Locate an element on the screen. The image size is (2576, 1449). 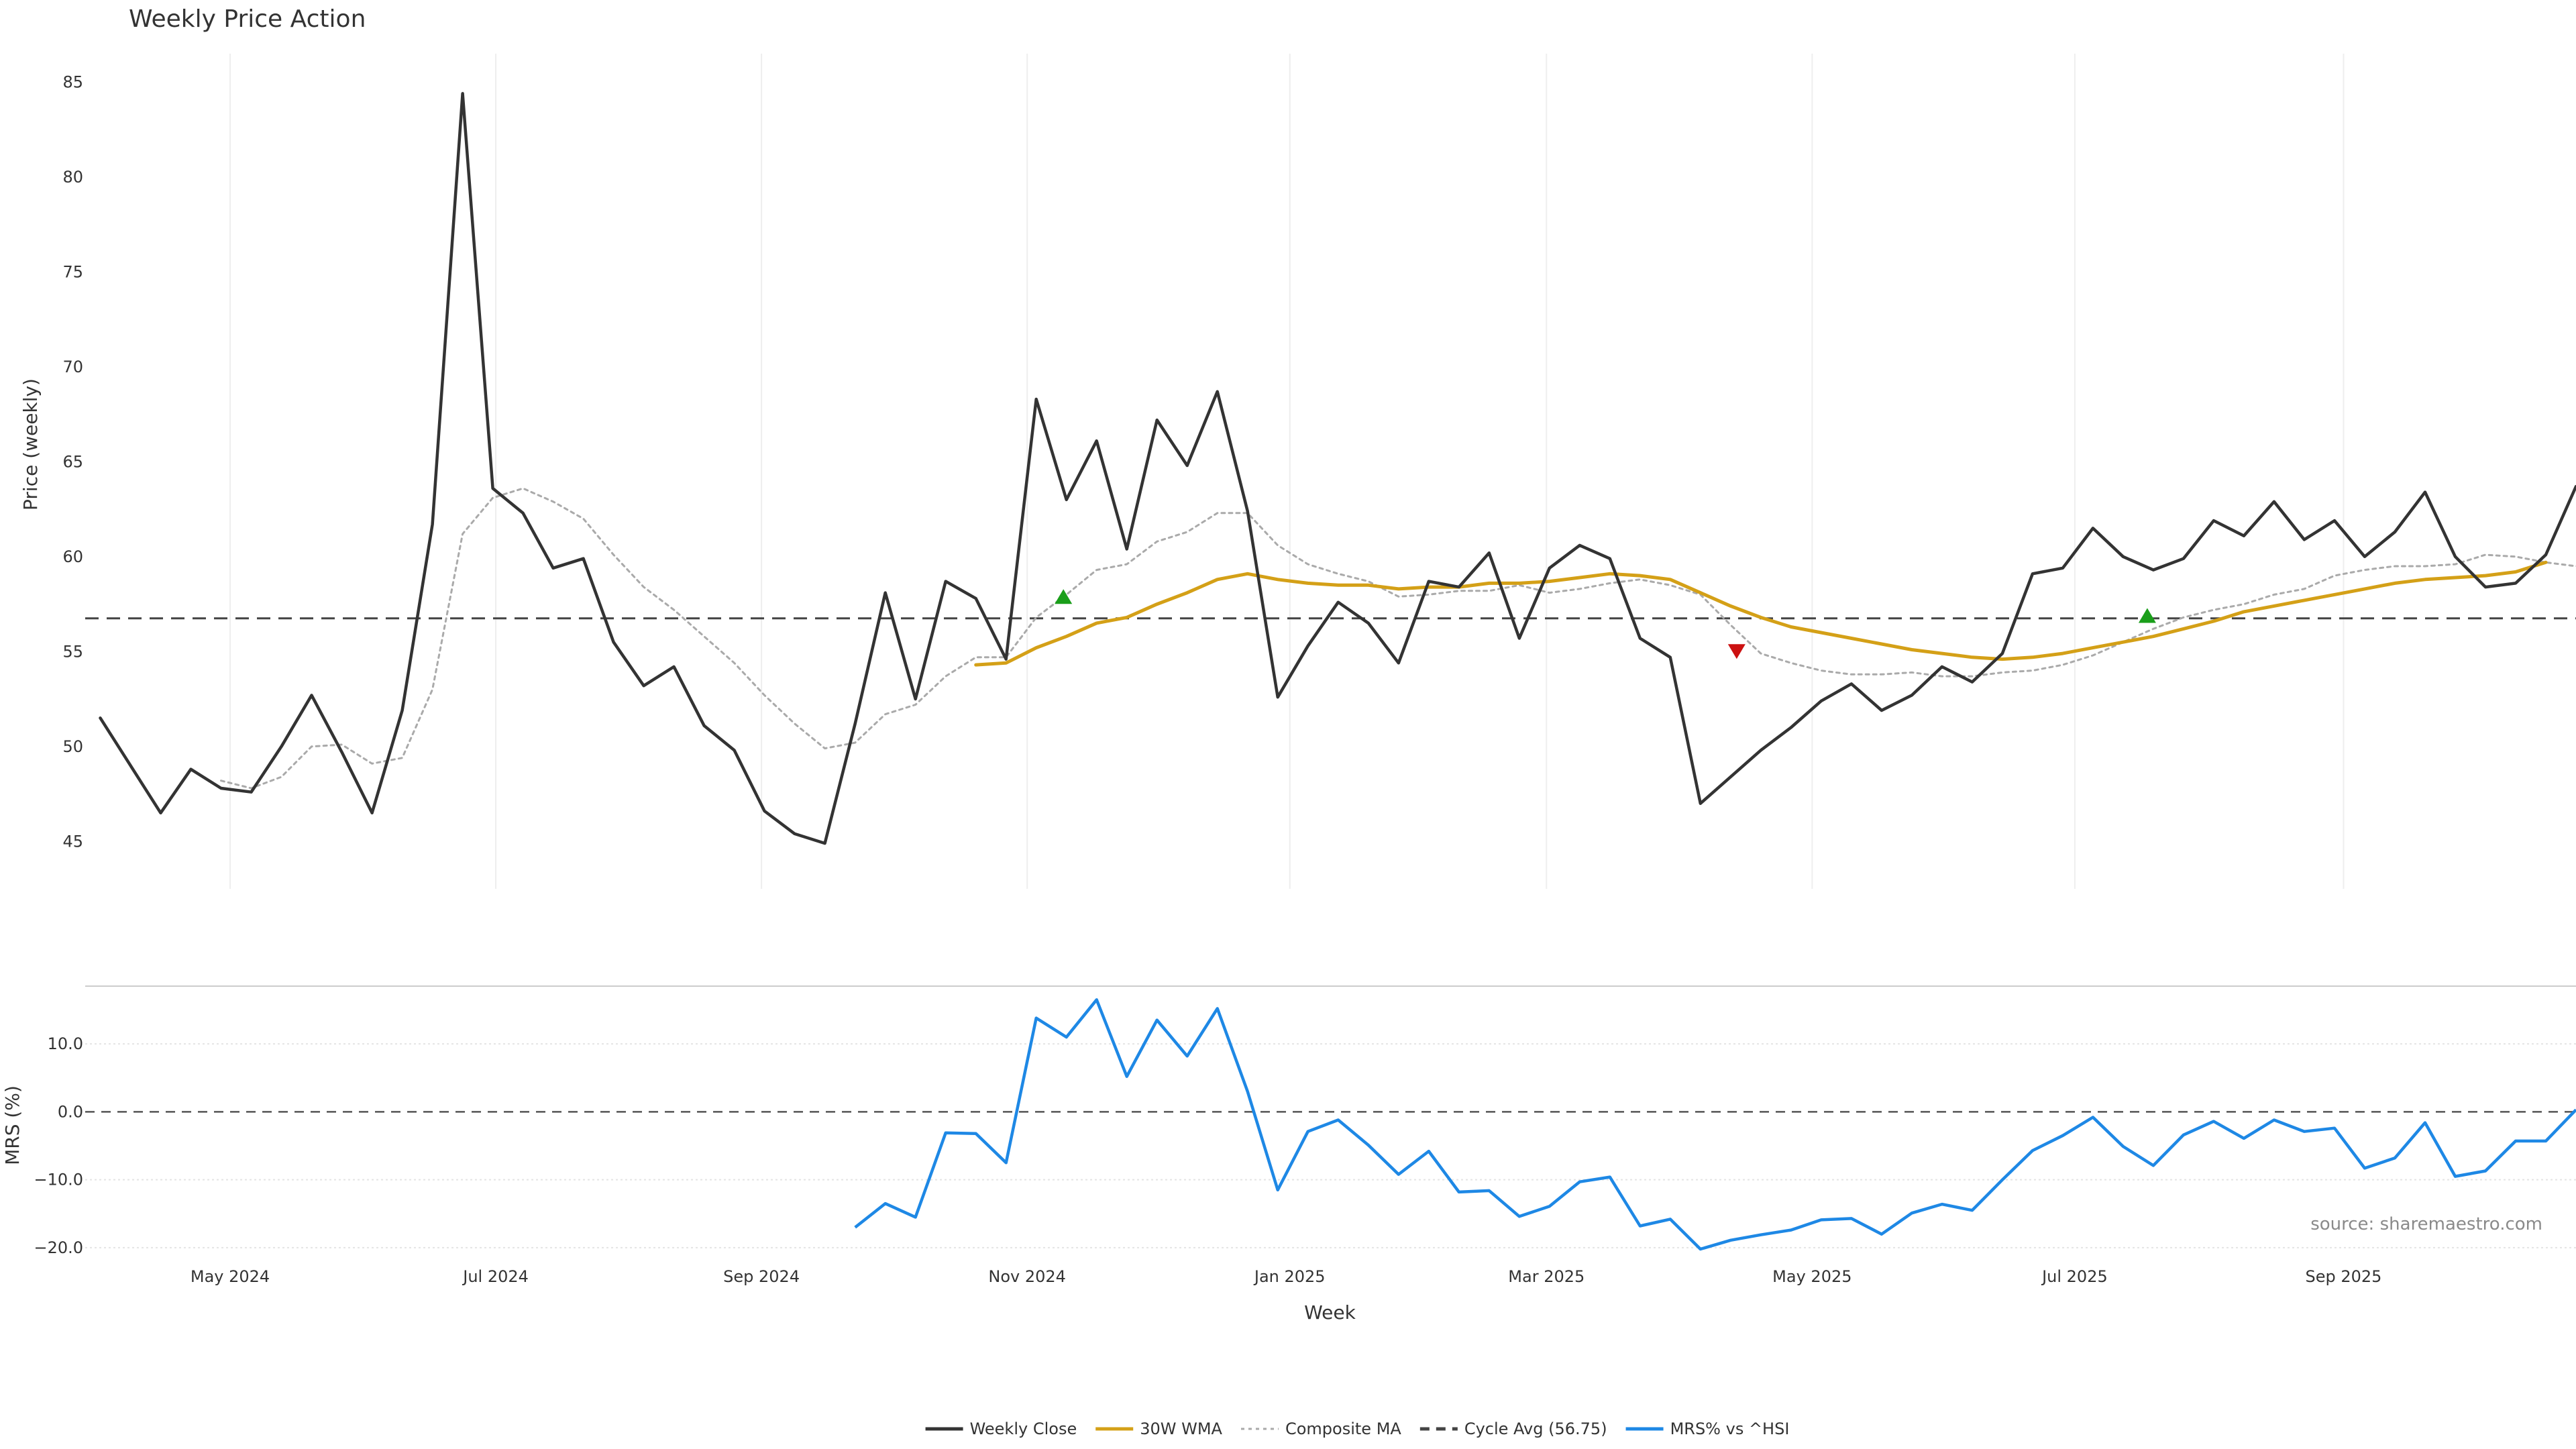
x-tick-label: Sep 2025 is located at coordinates (2343, 1276).